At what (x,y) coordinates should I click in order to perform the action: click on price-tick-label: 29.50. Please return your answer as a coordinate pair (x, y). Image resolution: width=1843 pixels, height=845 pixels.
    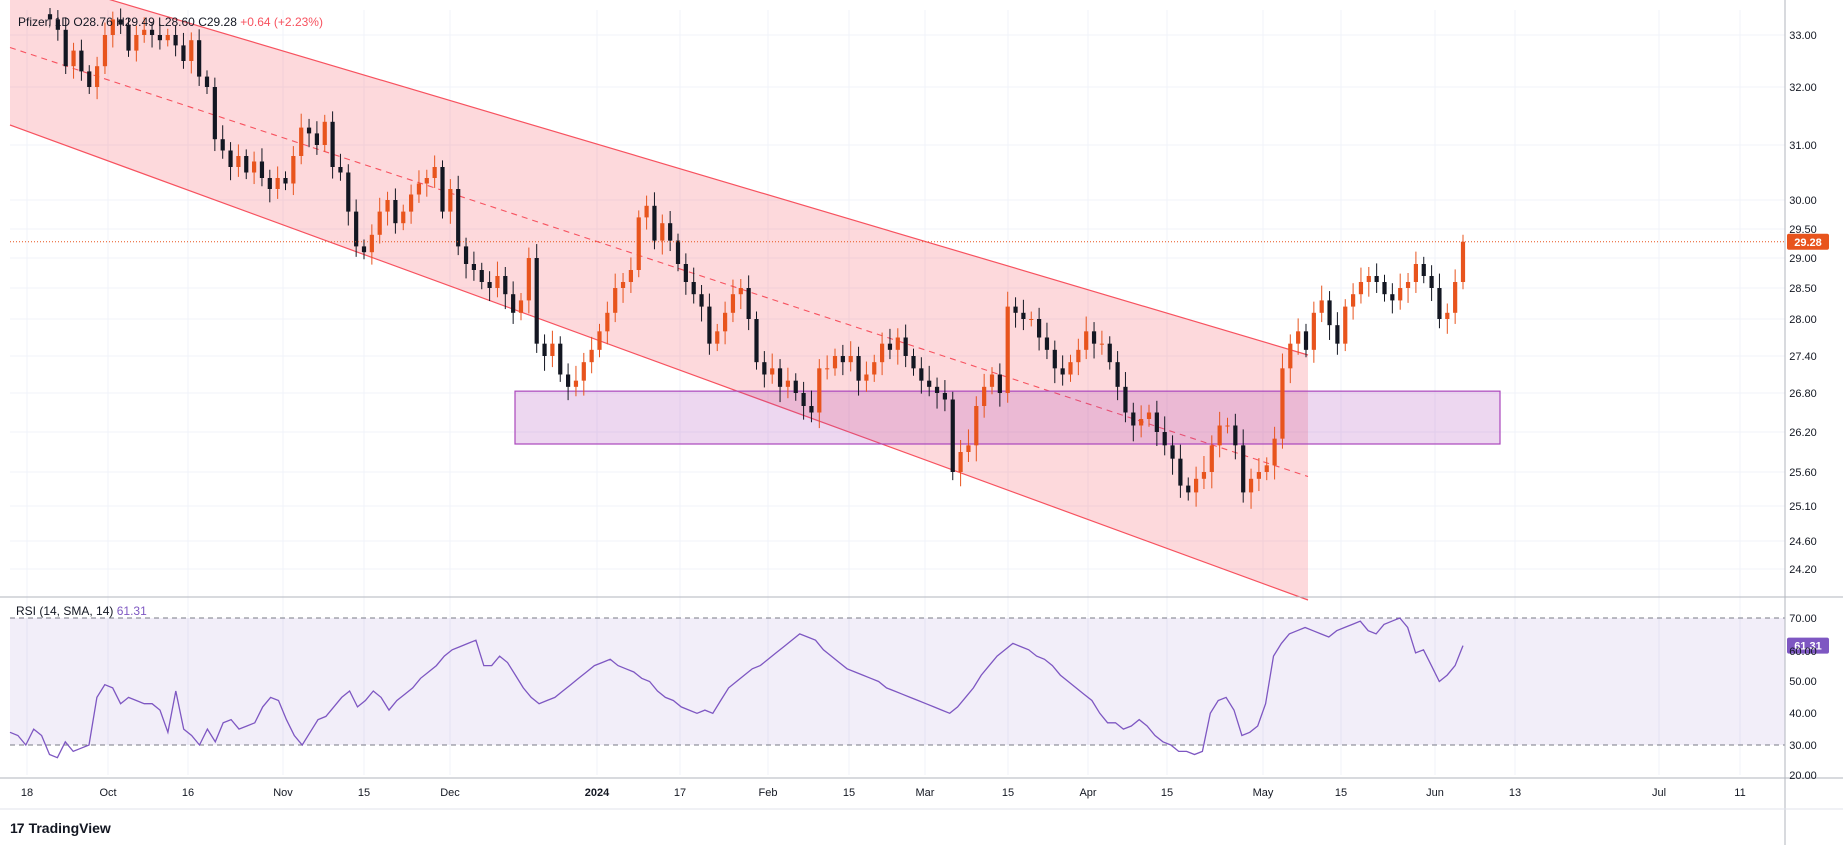
    Looking at the image, I should click on (1803, 230).